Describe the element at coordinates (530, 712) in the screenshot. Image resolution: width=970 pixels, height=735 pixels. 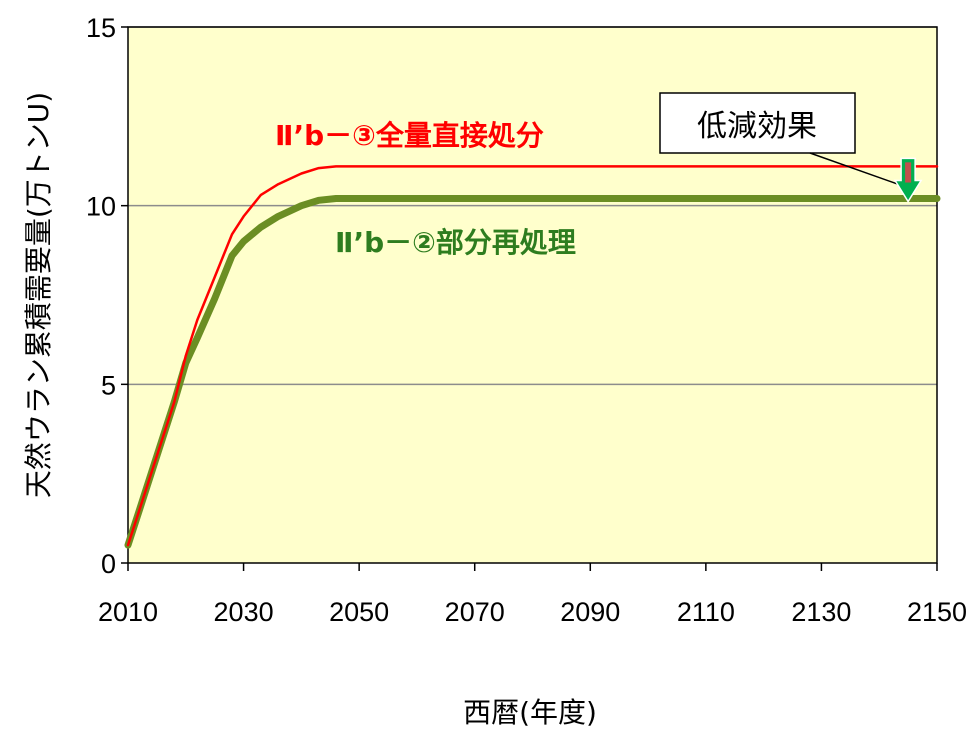
I see `x-axis-label: 西暦(年度)` at that location.